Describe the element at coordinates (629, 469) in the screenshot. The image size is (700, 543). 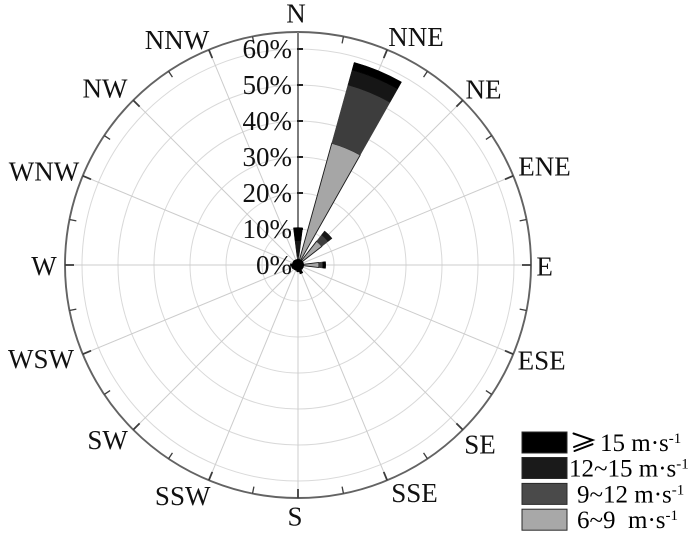
I see `svg-text: 12~15 m·s-1` at that location.